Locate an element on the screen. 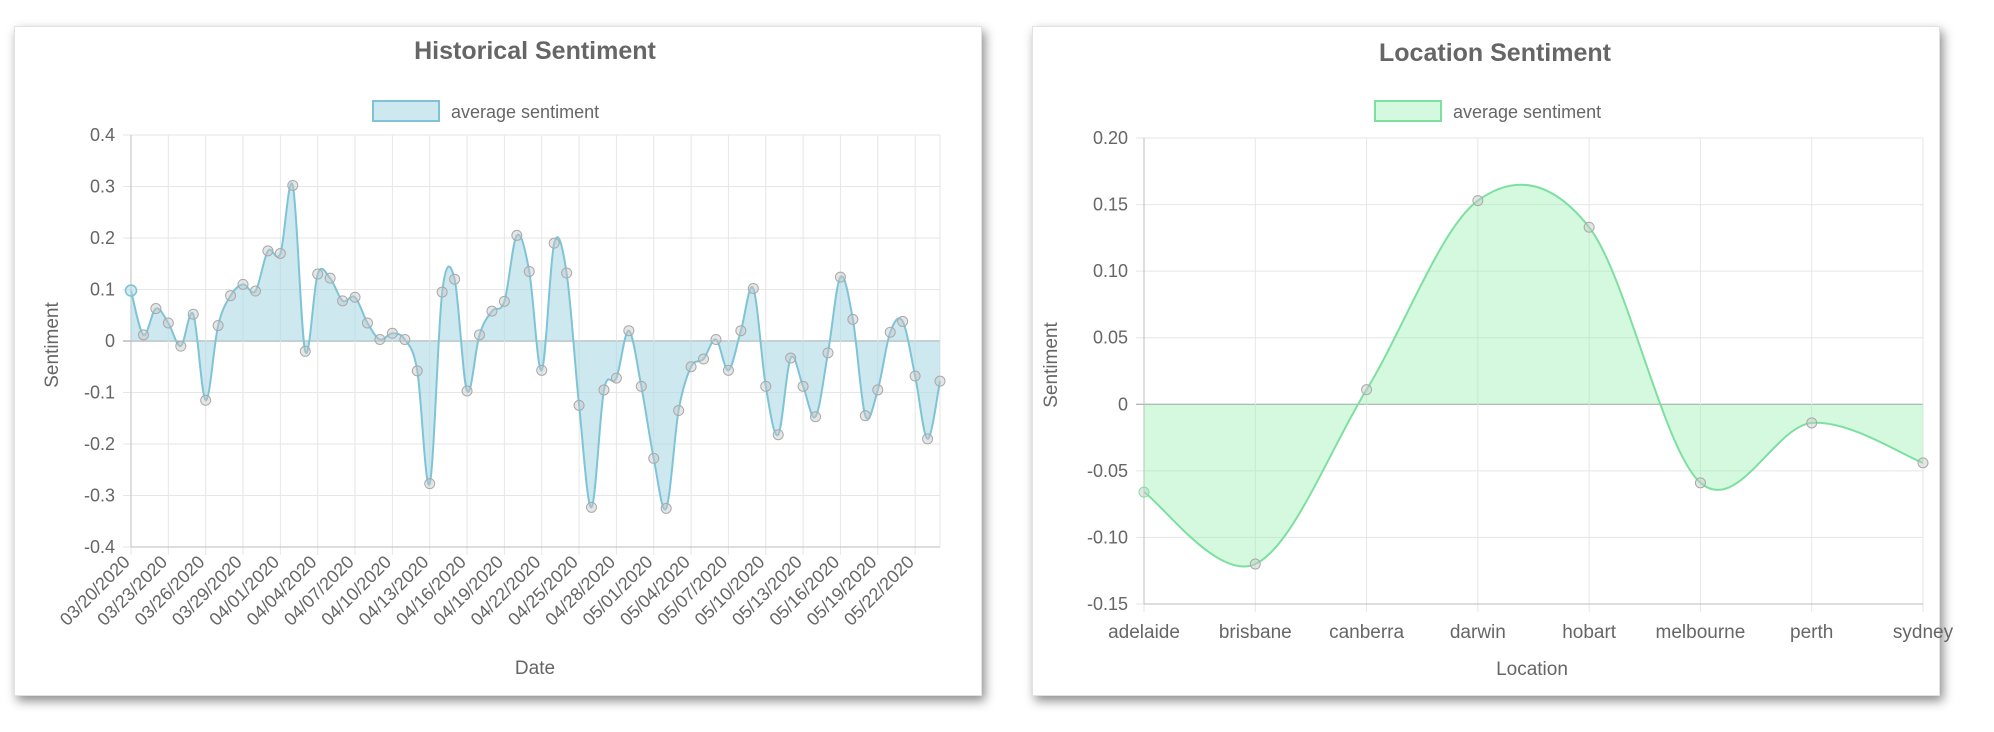 This screenshot has width=1994, height=732. location-x-tick-label: melbourne is located at coordinates (1701, 632).